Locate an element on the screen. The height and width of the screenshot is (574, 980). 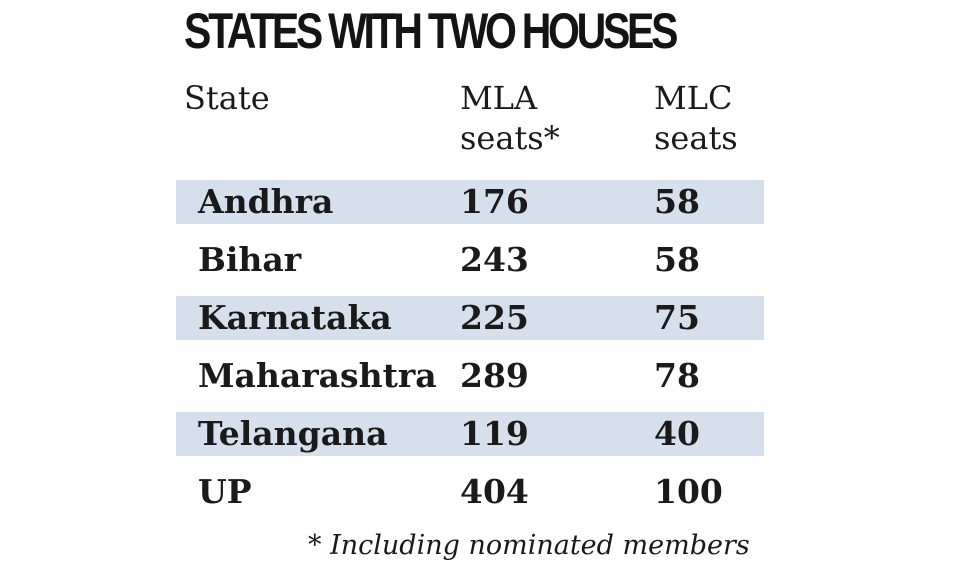
cell-state: Telangana is located at coordinates (293, 433).